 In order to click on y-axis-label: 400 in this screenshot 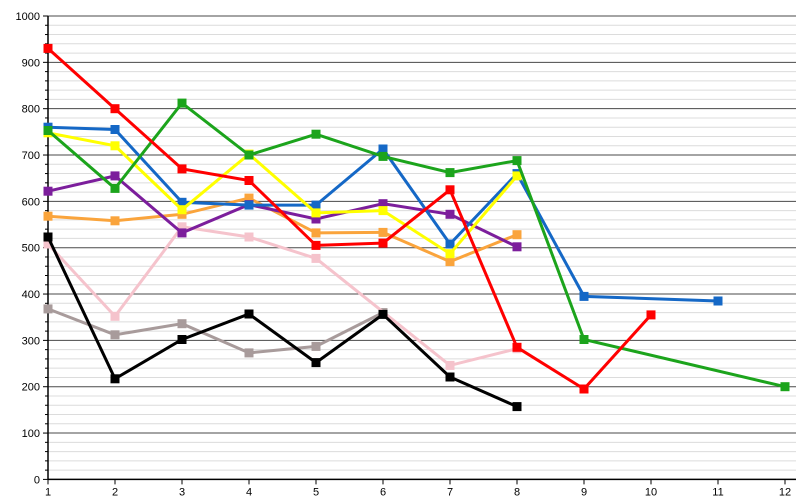, I will do `click(31, 295)`.